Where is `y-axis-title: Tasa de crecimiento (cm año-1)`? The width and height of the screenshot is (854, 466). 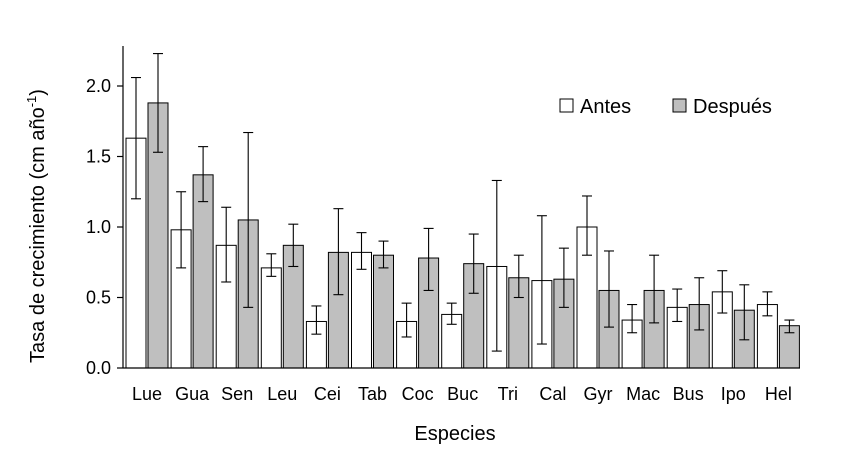
y-axis-title: Tasa de crecimiento (cm año-1) is located at coordinates (36, 226).